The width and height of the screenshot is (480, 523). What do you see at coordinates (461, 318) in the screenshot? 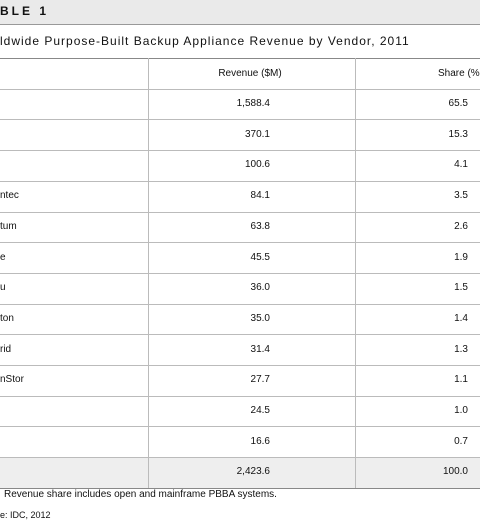
I see `share-cell: 1.4` at bounding box center [461, 318].